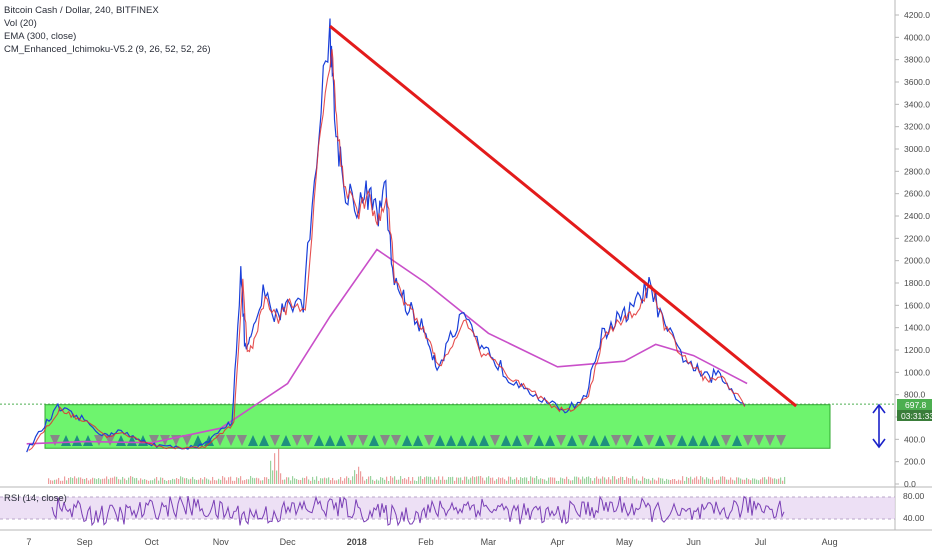 This screenshot has height=550, width=932. Describe the element at coordinates (40, 36) in the screenshot. I see `ema-indicator-label: EMA (300, close)` at that location.